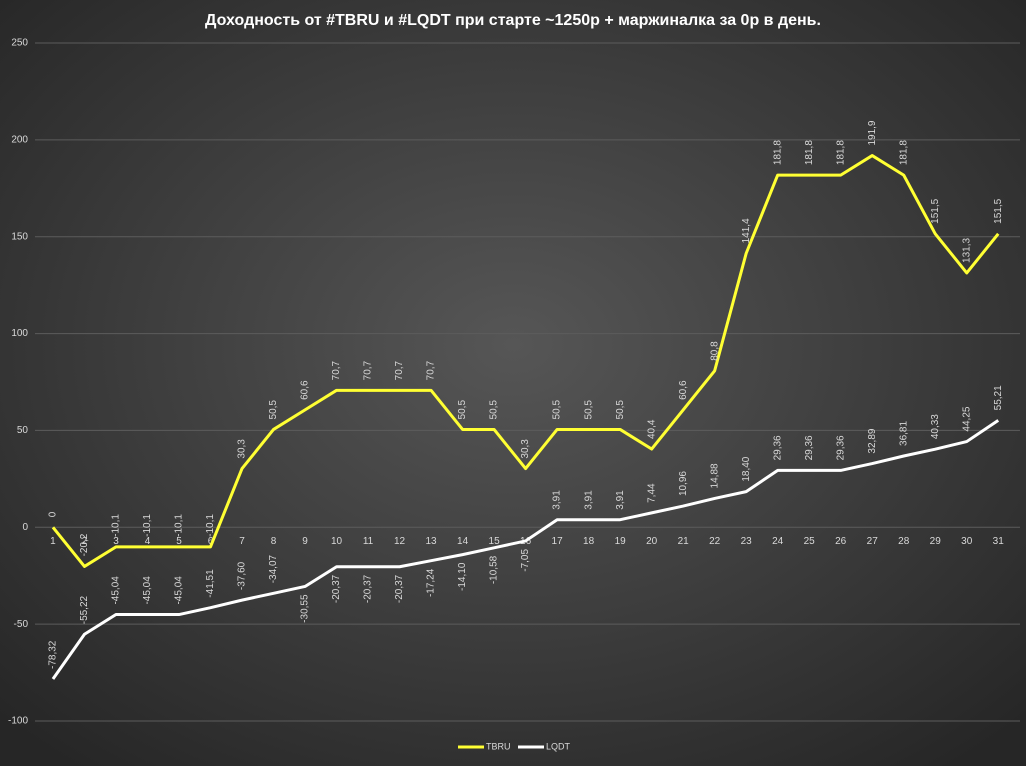 The image size is (1026, 766). What do you see at coordinates (714, 475) in the screenshot?
I see `data-label: 14,88` at bounding box center [714, 475].